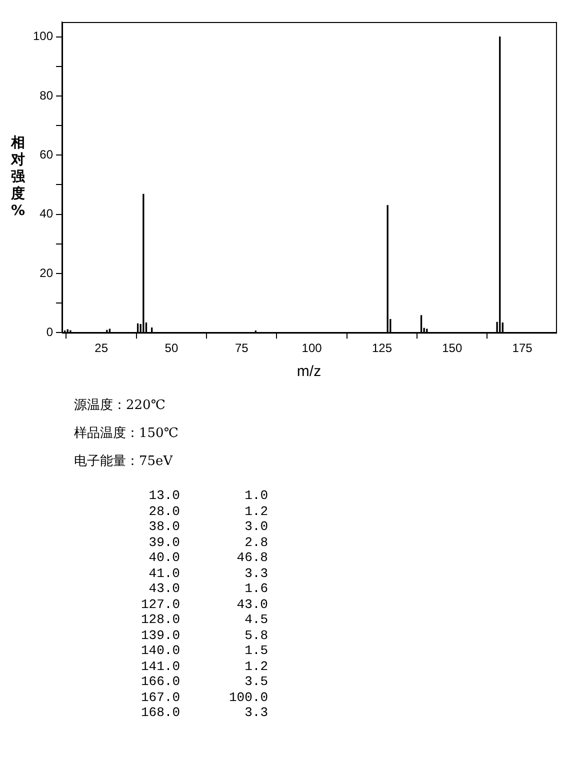 The width and height of the screenshot is (570, 766). What do you see at coordinates (160, 712) in the screenshot?
I see `text: 168.0` at bounding box center [160, 712].